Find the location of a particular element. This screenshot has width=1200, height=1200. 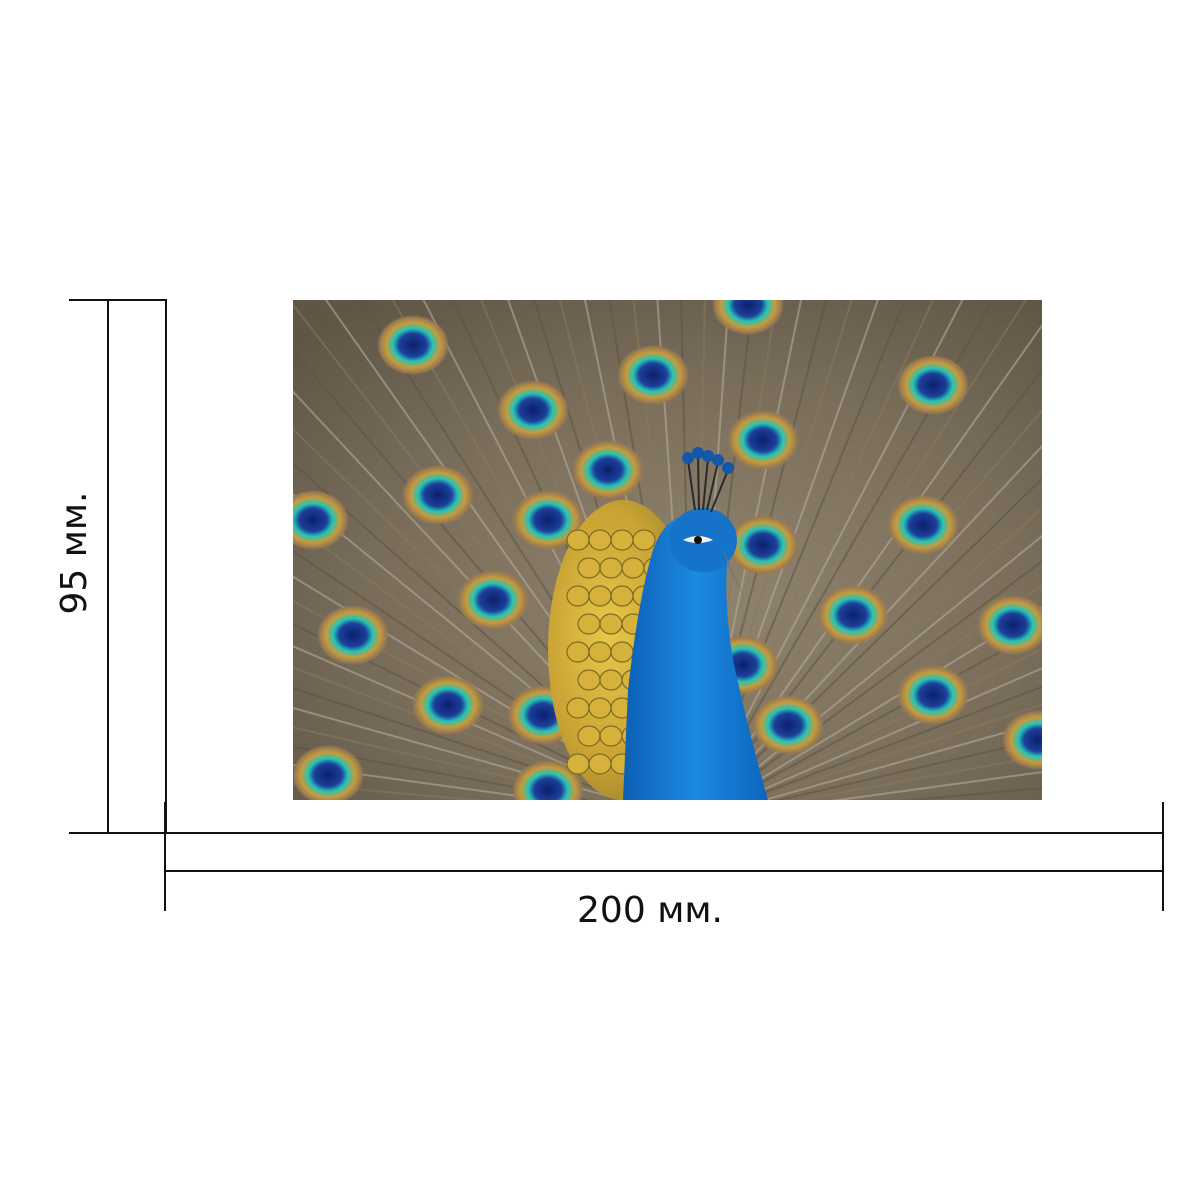

height-dim-line-outer is located at coordinates (108, 566).